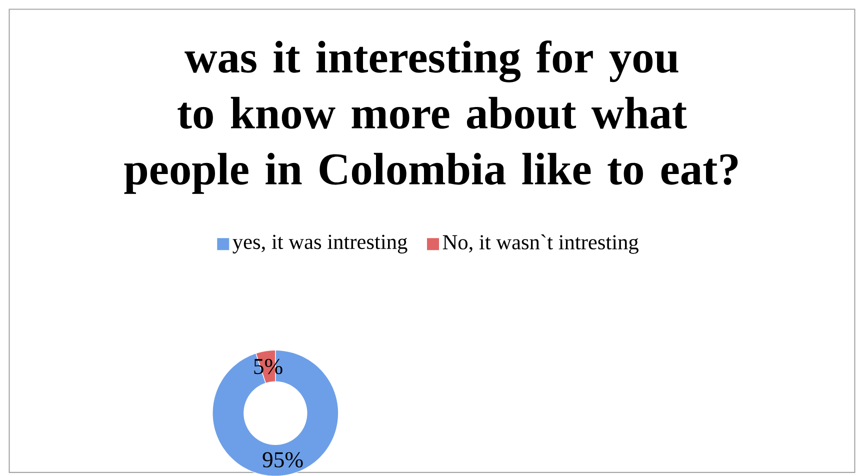  What do you see at coordinates (320, 244) in the screenshot?
I see `legend-label: yes, it was intresting` at bounding box center [320, 244].